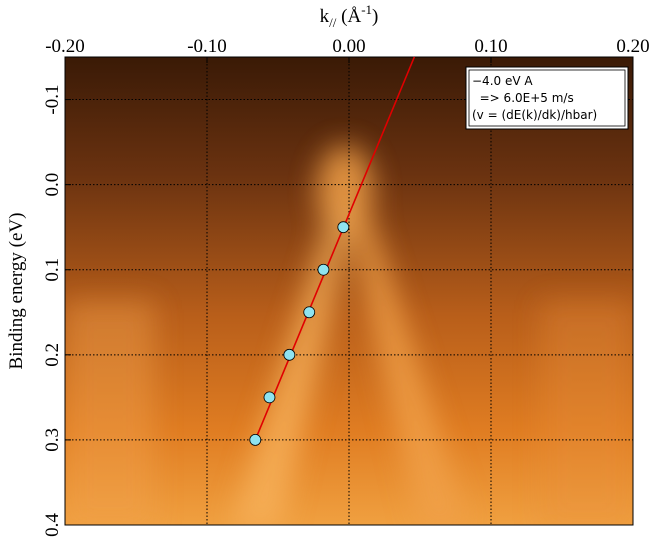 The width and height of the screenshot is (655, 547). I want to click on y-tick-label: -0.1, so click(52, 100).